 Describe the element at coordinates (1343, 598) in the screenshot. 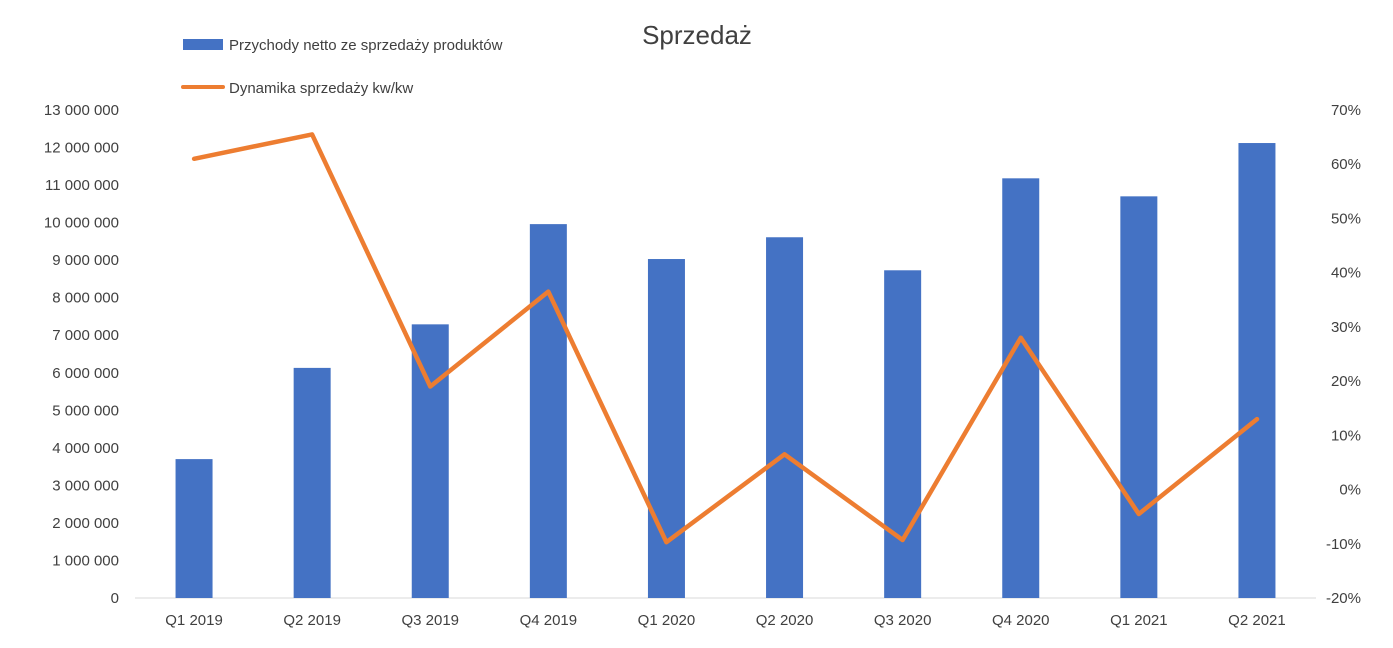

I see `right-axis-tick-label: -20%` at that location.